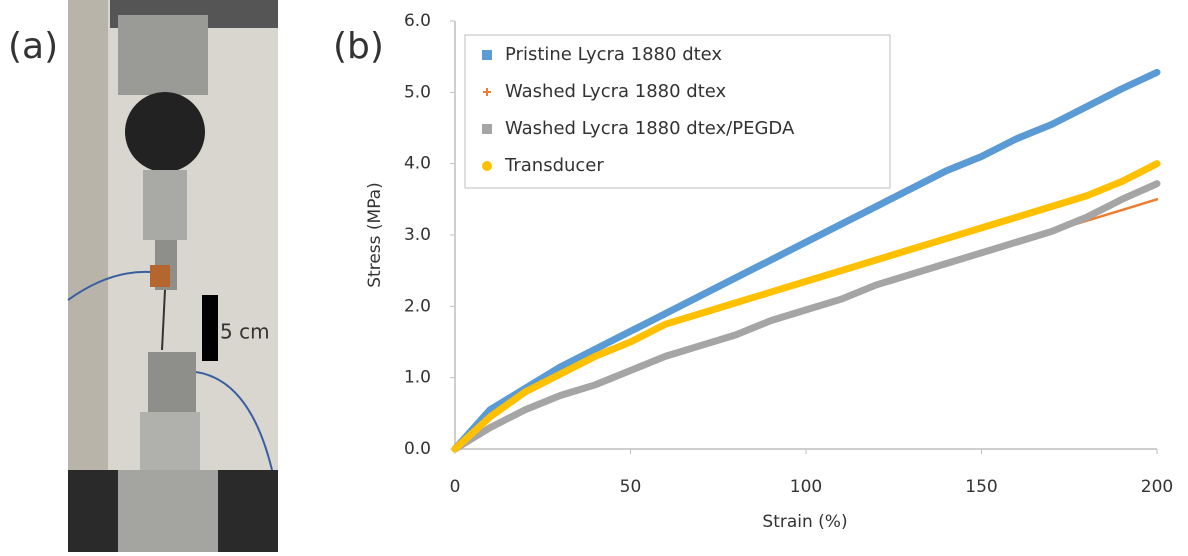 Image resolution: width=1188 pixels, height=556 pixels. I want to click on x-tick-label: 50, so click(631, 487).